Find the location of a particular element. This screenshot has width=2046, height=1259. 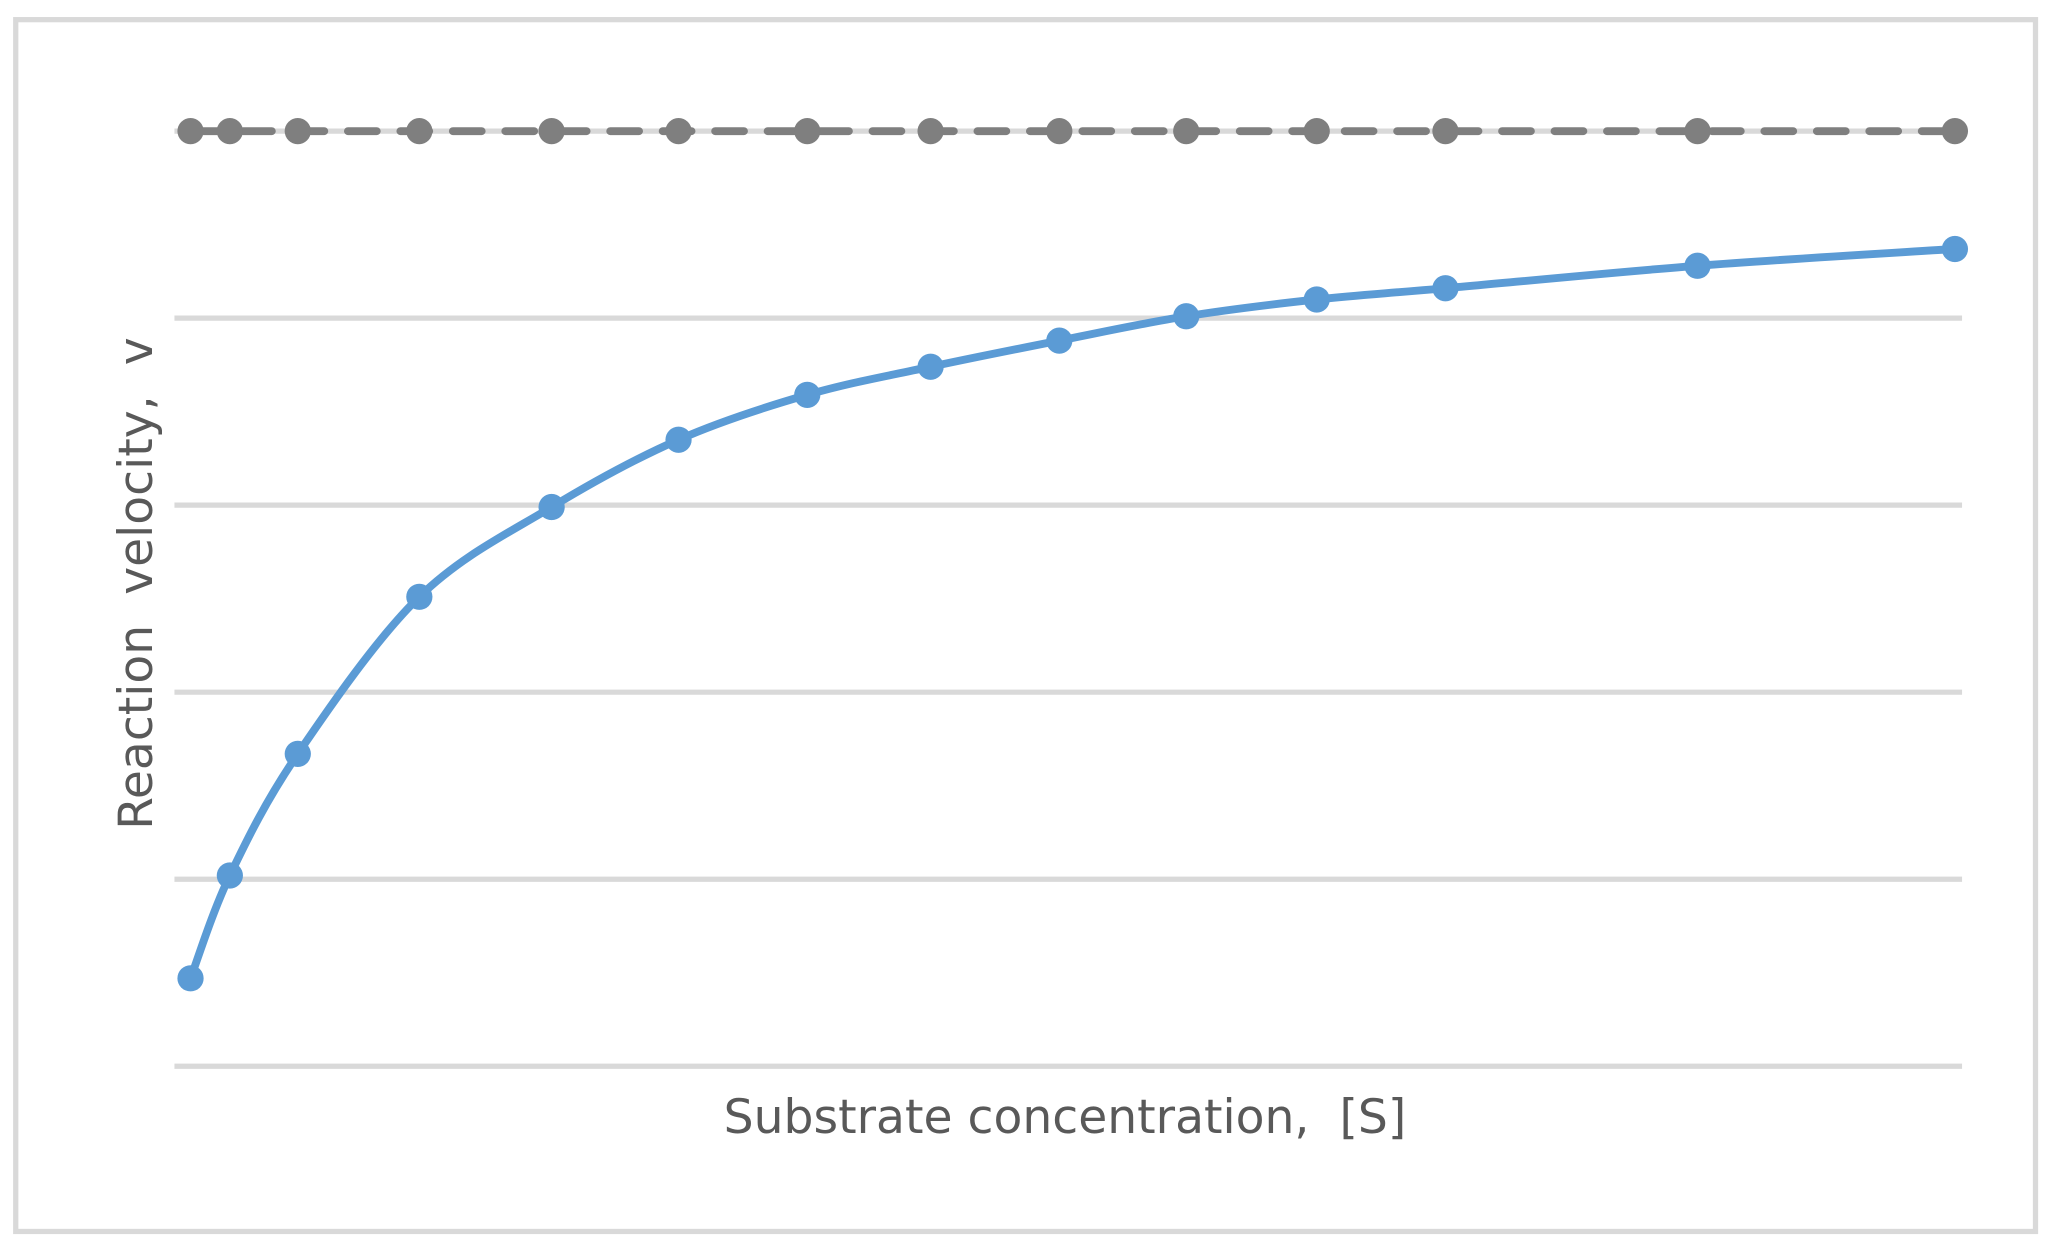

x-axis-label: Substrate concentration, [S] is located at coordinates (1065, 1117).